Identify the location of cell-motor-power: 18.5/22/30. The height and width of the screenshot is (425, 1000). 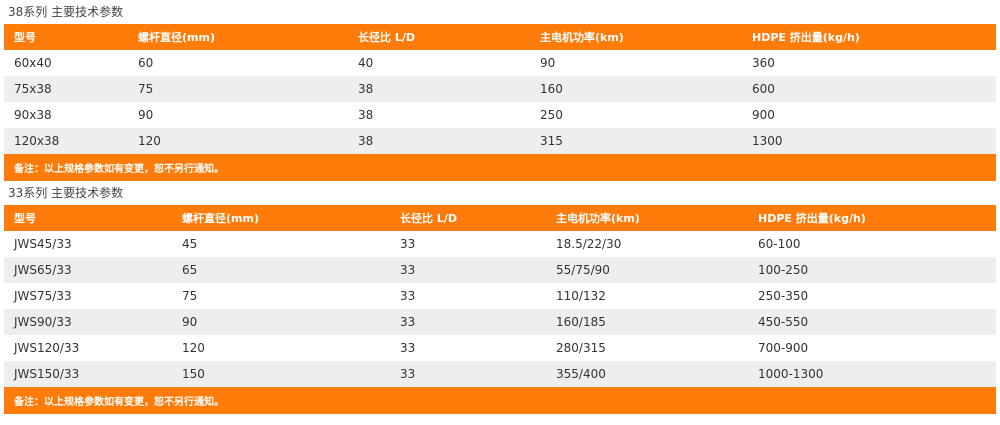
(589, 244).